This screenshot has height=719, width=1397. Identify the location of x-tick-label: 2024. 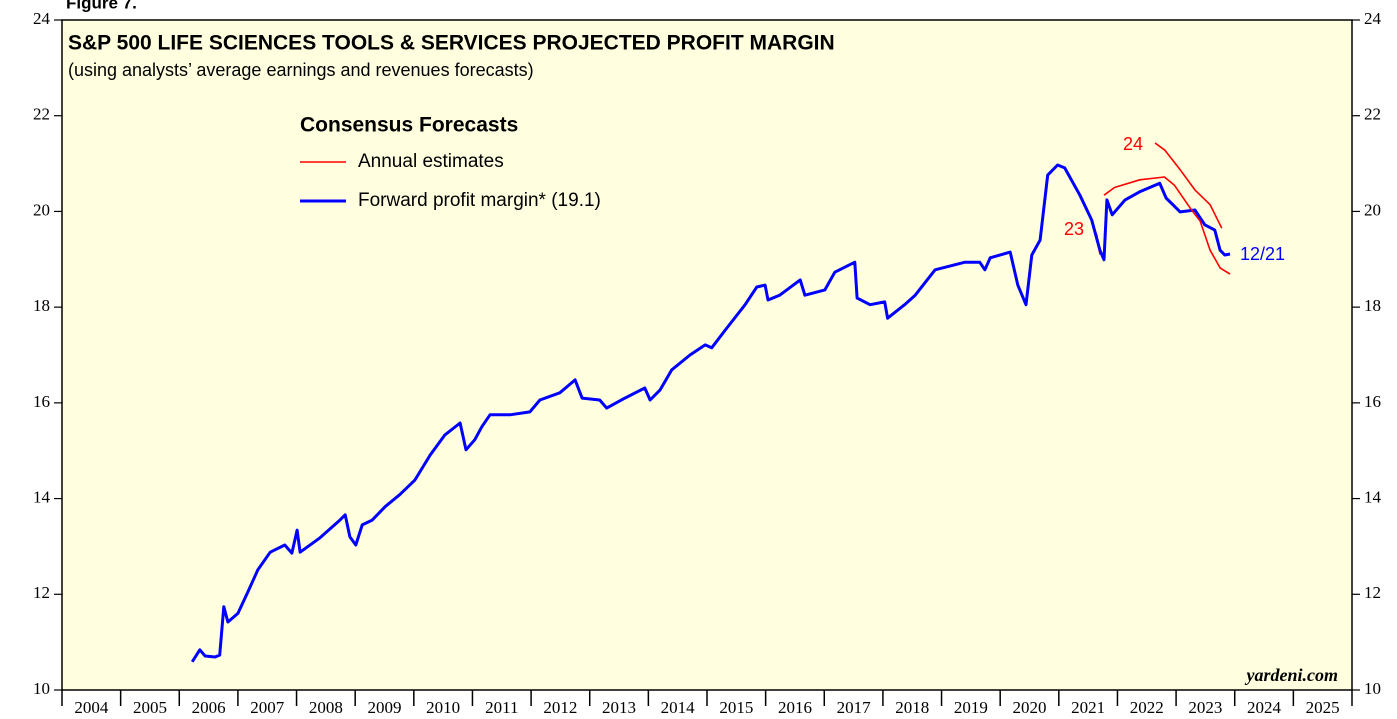
(1264, 707).